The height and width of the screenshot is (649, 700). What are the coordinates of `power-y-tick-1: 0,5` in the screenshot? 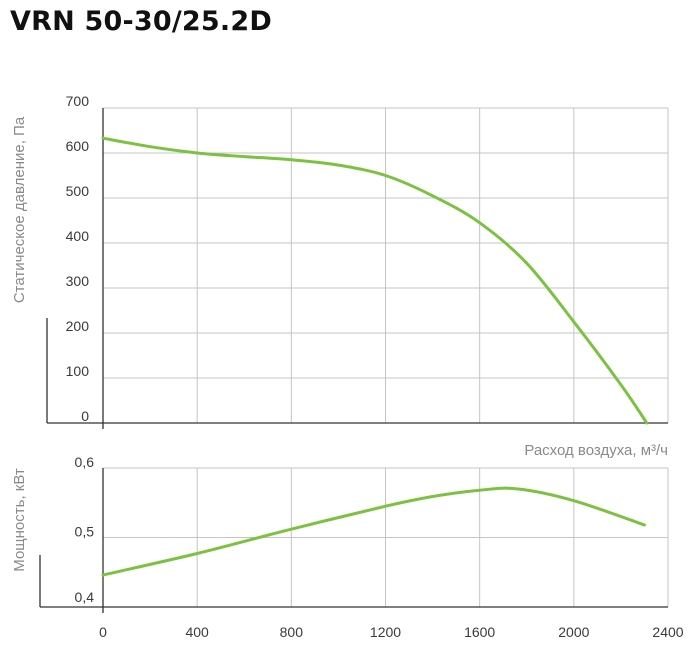 It's located at (85, 532).